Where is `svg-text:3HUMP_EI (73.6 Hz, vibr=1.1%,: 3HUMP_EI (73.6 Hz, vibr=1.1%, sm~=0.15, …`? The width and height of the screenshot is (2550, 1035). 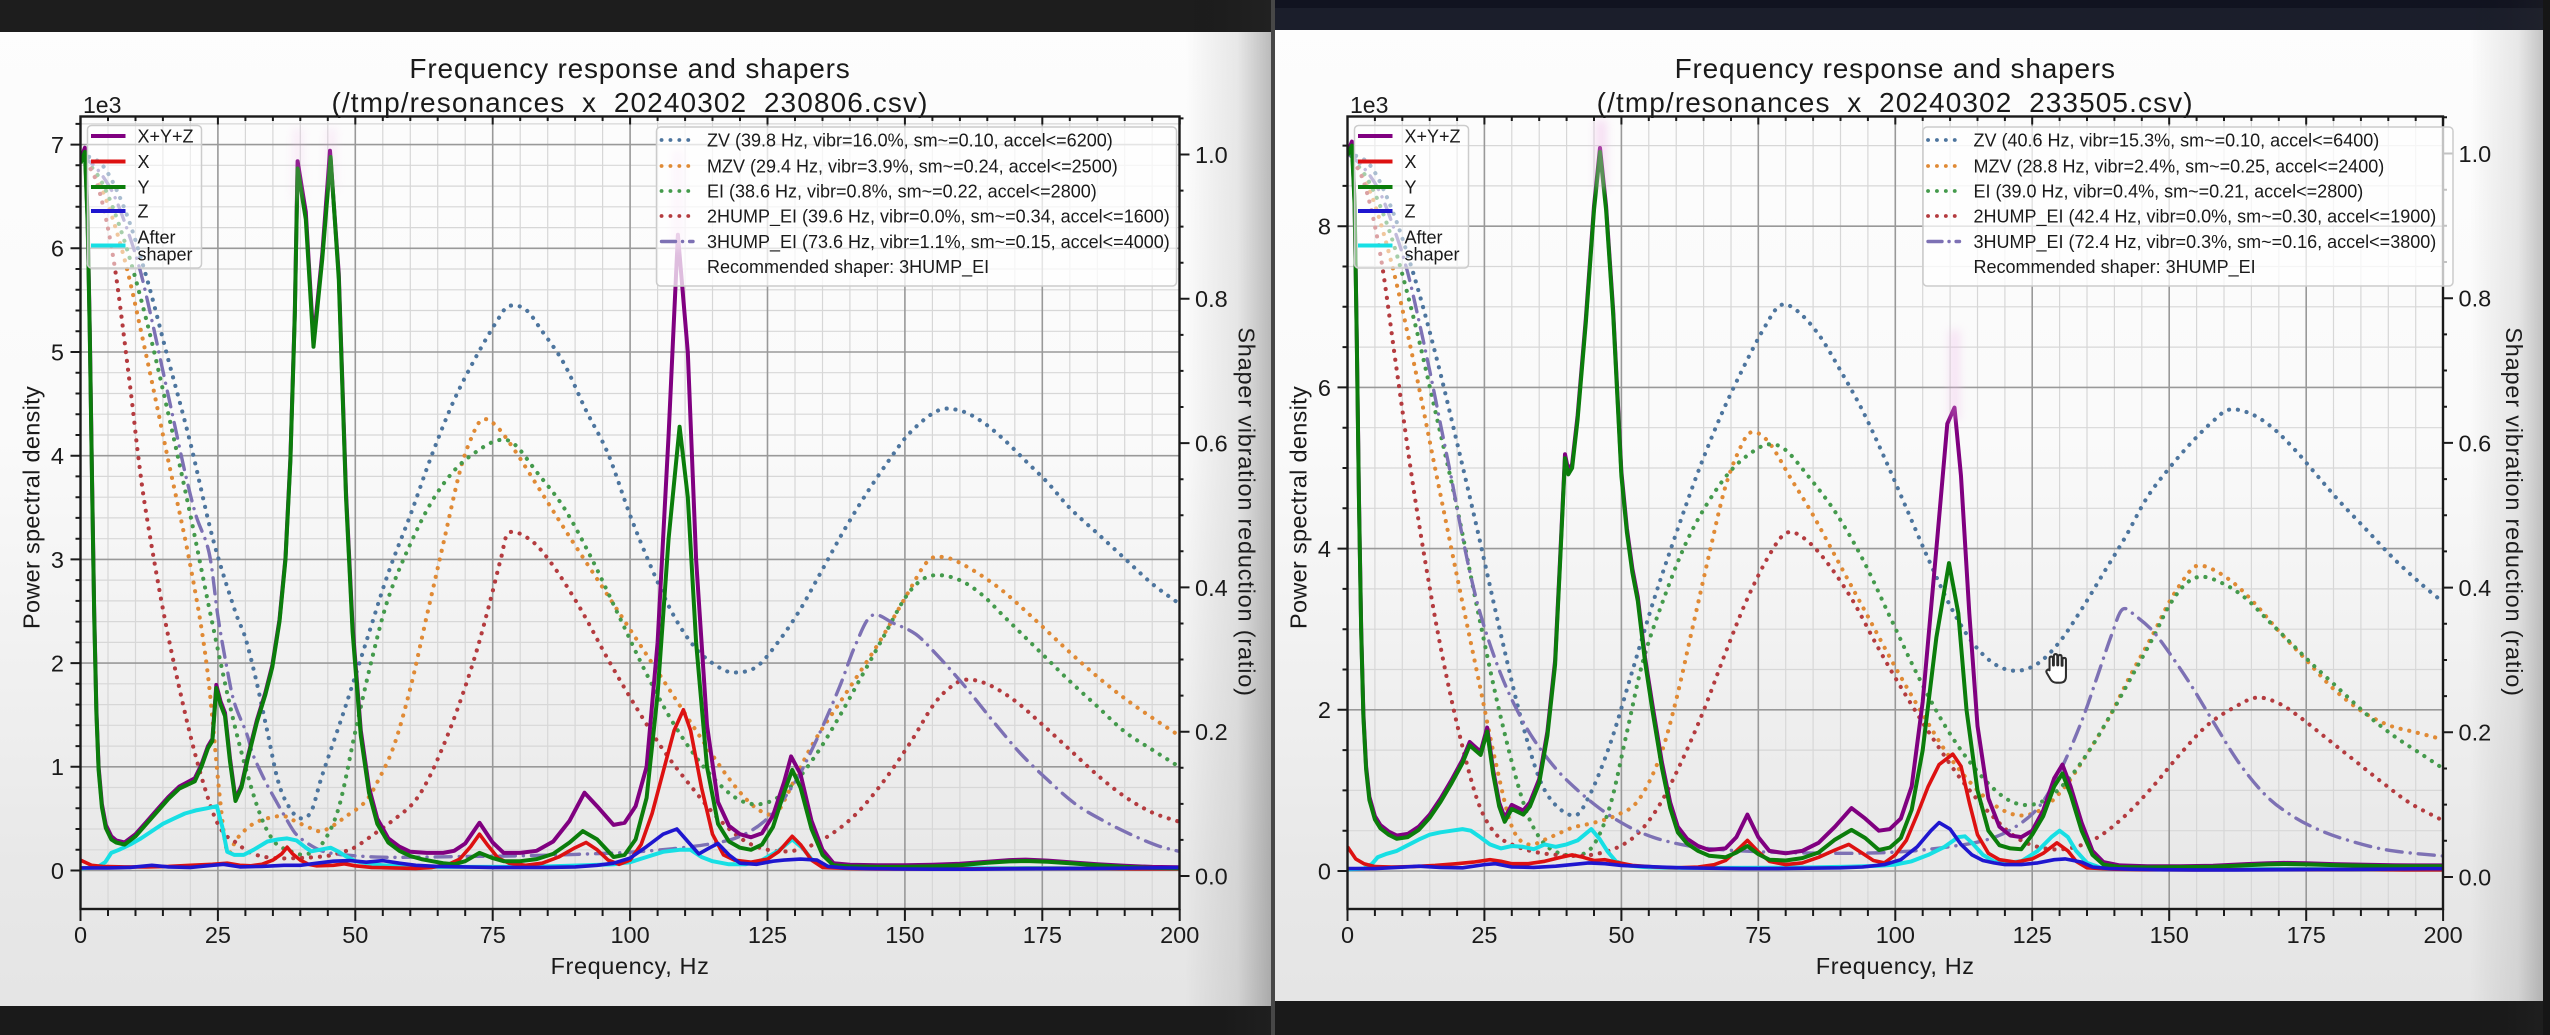
svg-text:3HUMP_EI (73.6 Hz, vibr=1.1%,: 3HUMP_EI (73.6 Hz, vibr=1.1%, sm~=0.15, … is located at coordinates (938, 242).